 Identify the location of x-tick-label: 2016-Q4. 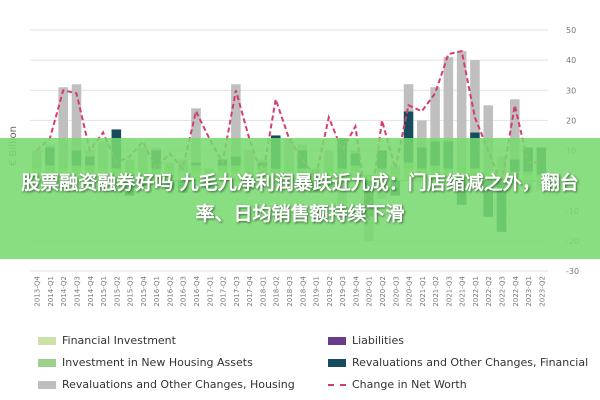
(197, 290).